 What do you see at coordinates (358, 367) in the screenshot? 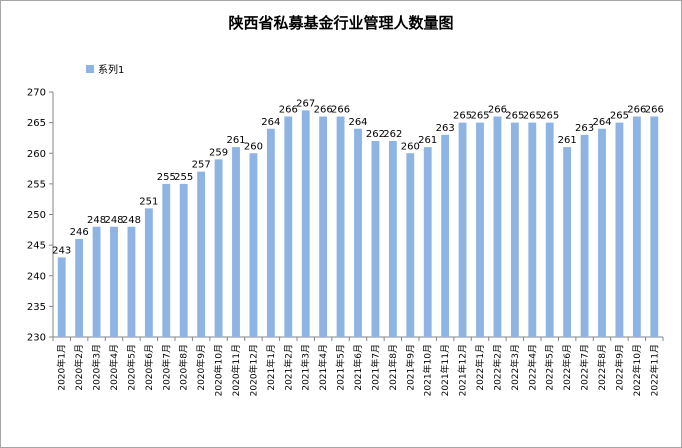
I see `x-tick-label: 2021年6月` at bounding box center [358, 367].